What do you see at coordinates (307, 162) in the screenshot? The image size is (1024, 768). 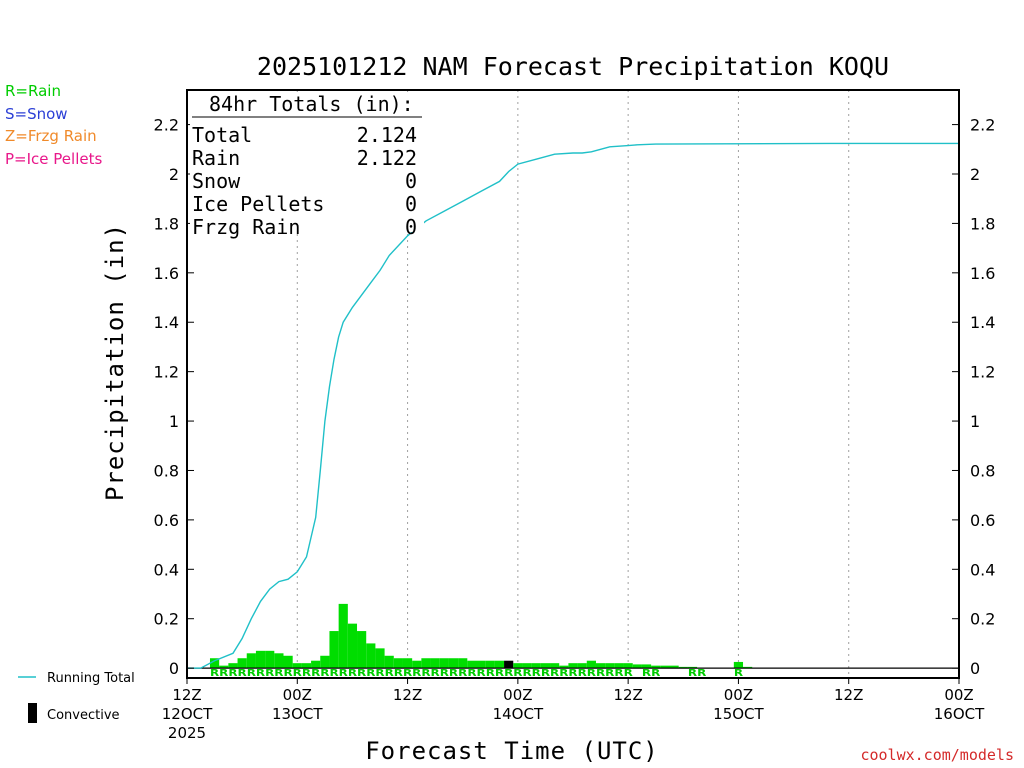 I see `totals-box-bg` at bounding box center [307, 162].